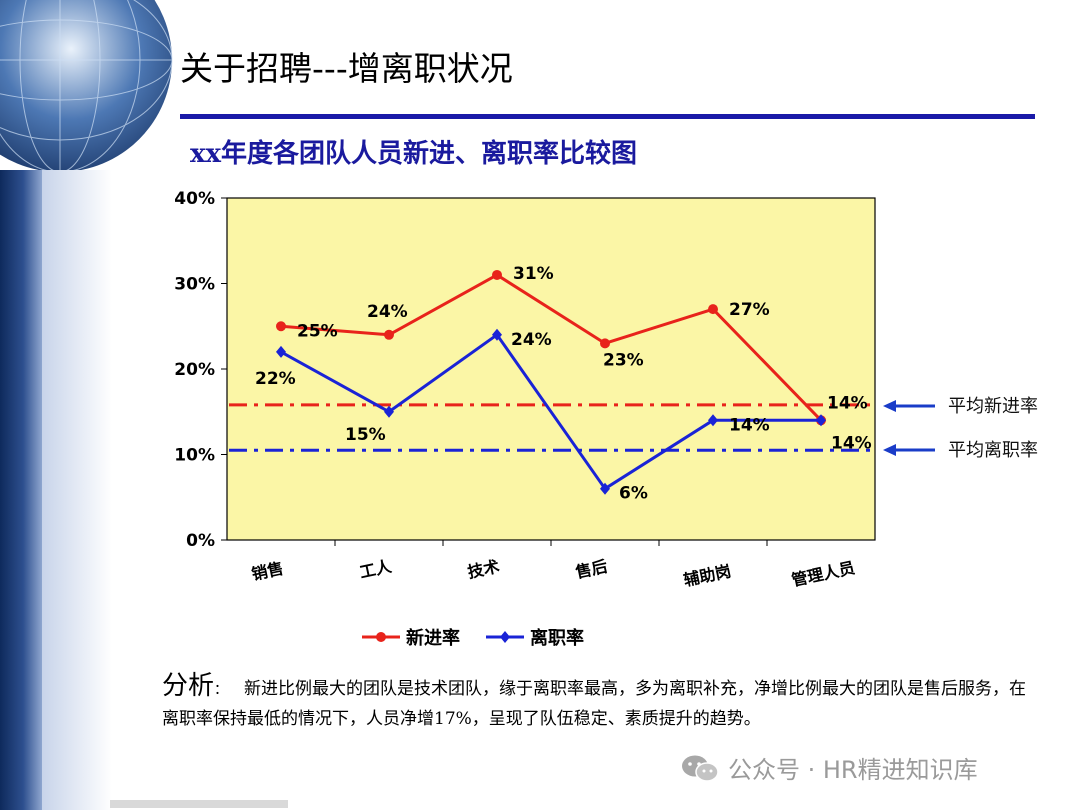  What do you see at coordinates (194, 199) in the screenshot?
I see `y-tick-label: 40%` at bounding box center [194, 199].